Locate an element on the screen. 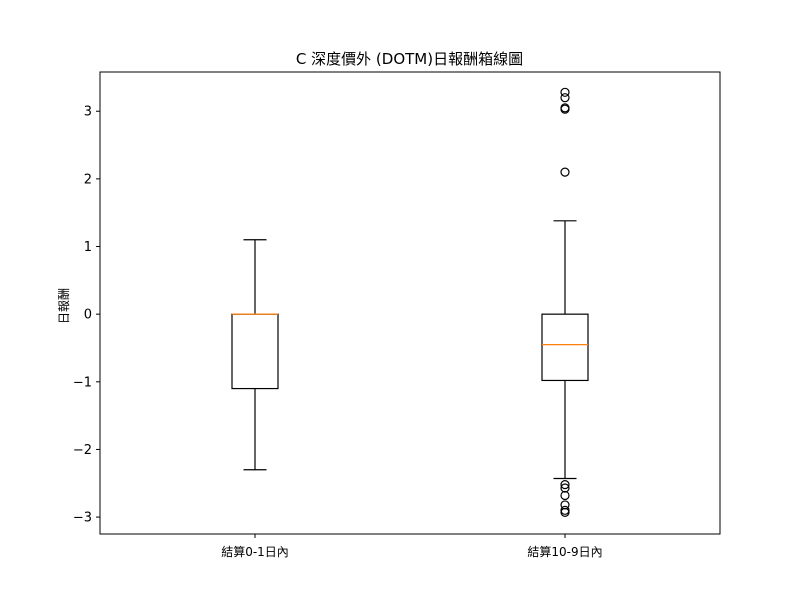 This screenshot has width=800, height=600. x-tick-label: 結算10-9日內 is located at coordinates (564, 551).